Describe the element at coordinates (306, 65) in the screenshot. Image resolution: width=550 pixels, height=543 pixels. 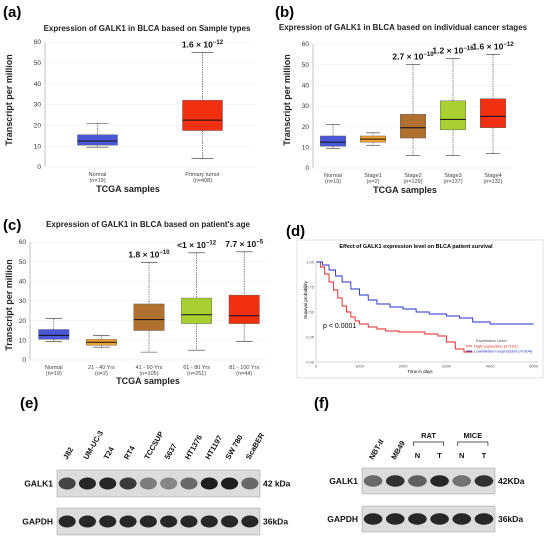
I see `chart-b-ytick: 50` at that location.